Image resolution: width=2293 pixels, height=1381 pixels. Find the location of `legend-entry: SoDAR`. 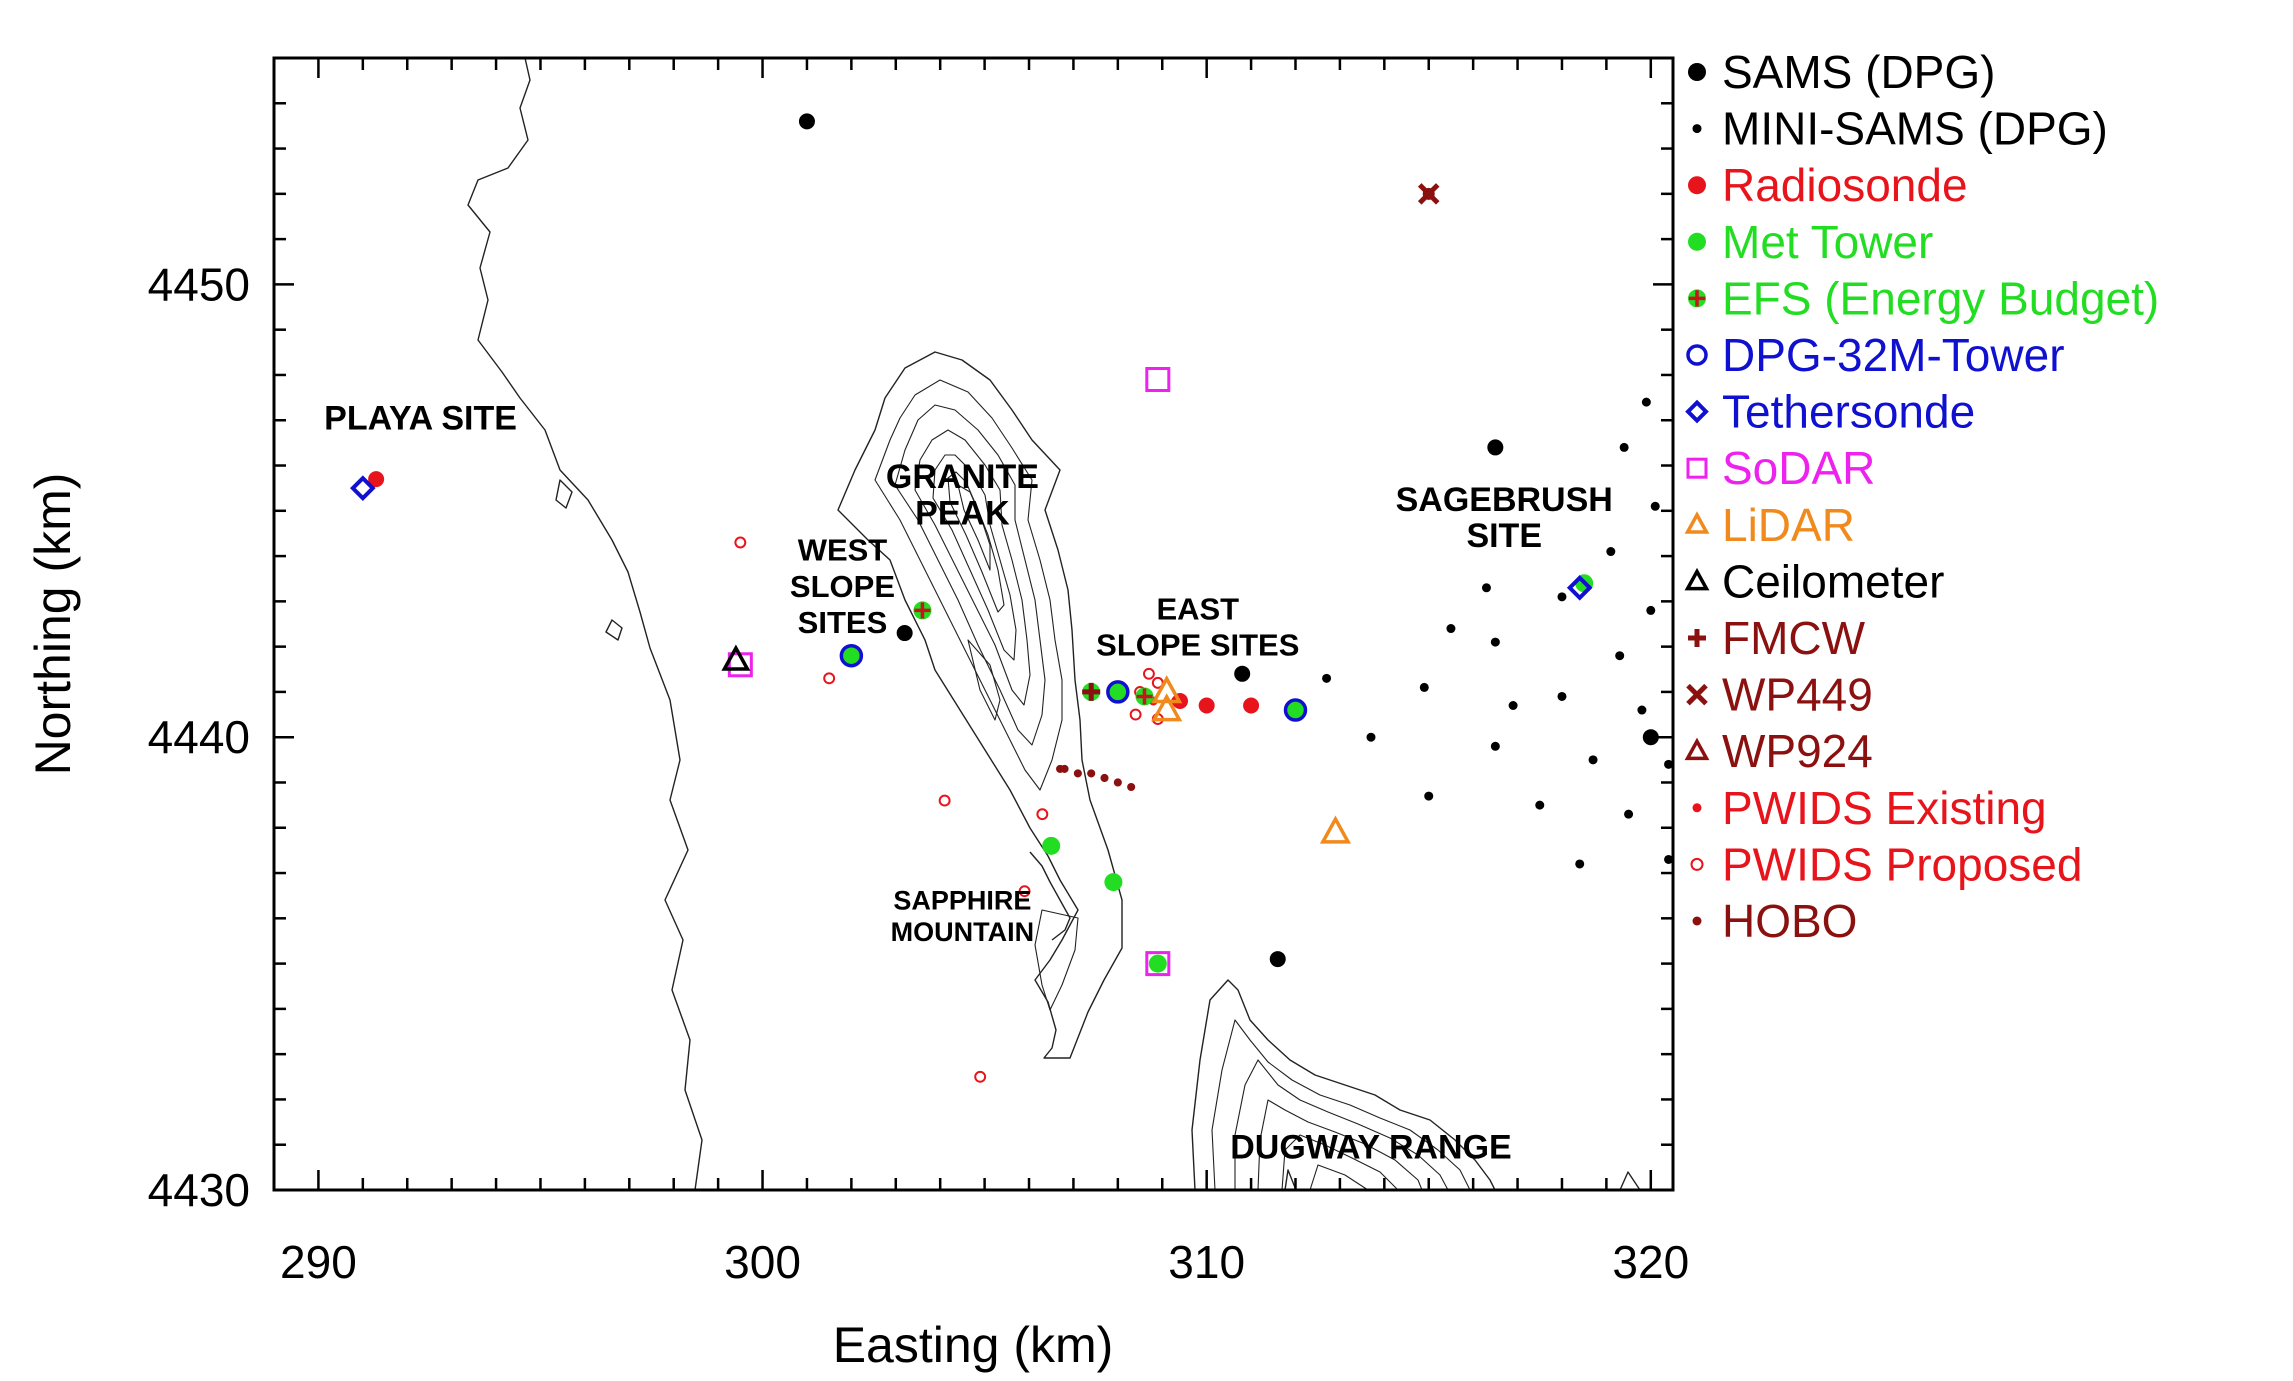

legend-entry: SoDAR is located at coordinates (1780, 468).